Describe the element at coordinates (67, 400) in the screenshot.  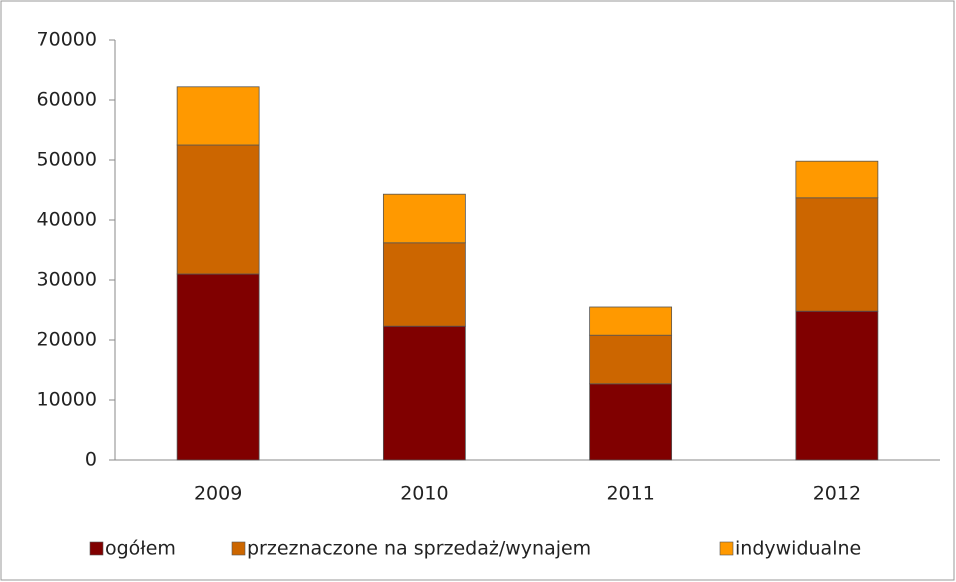
I see `y-tick-label: 10000` at that location.